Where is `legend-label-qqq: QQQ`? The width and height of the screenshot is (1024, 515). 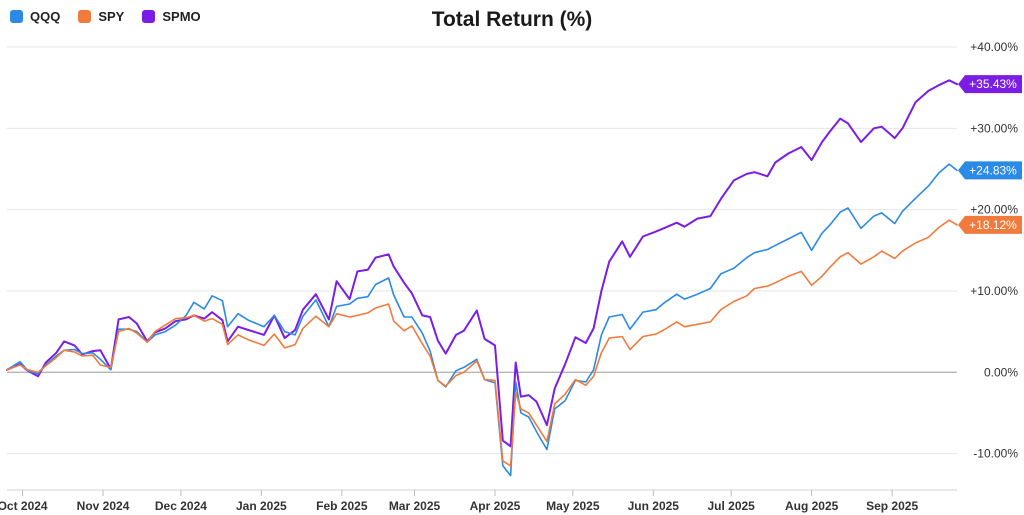
legend-label-qqq: QQQ is located at coordinates (45, 16).